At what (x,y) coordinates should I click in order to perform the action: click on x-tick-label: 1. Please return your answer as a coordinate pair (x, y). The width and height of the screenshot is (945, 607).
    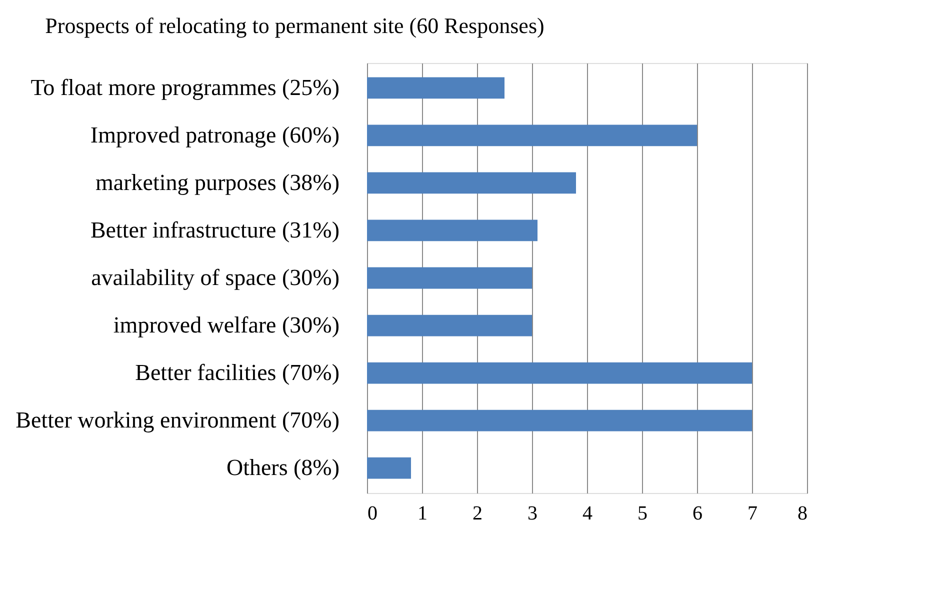
    Looking at the image, I should click on (423, 513).